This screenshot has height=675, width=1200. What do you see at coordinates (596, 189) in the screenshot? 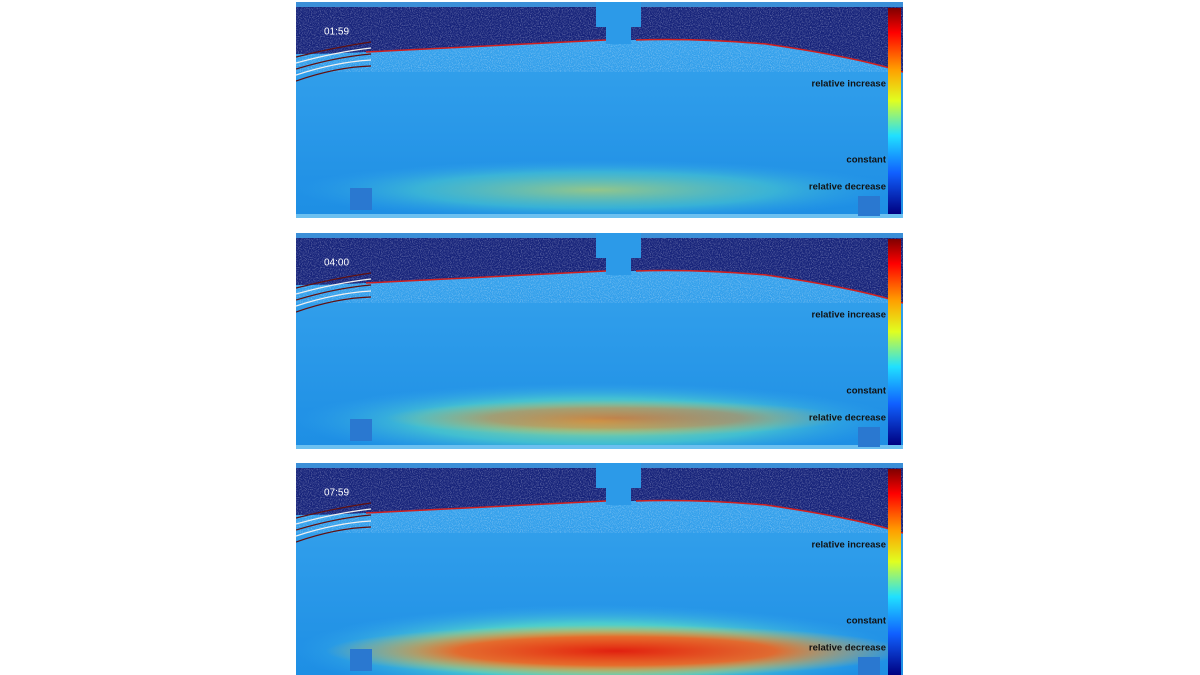
I see `warm-zone` at bounding box center [596, 189].